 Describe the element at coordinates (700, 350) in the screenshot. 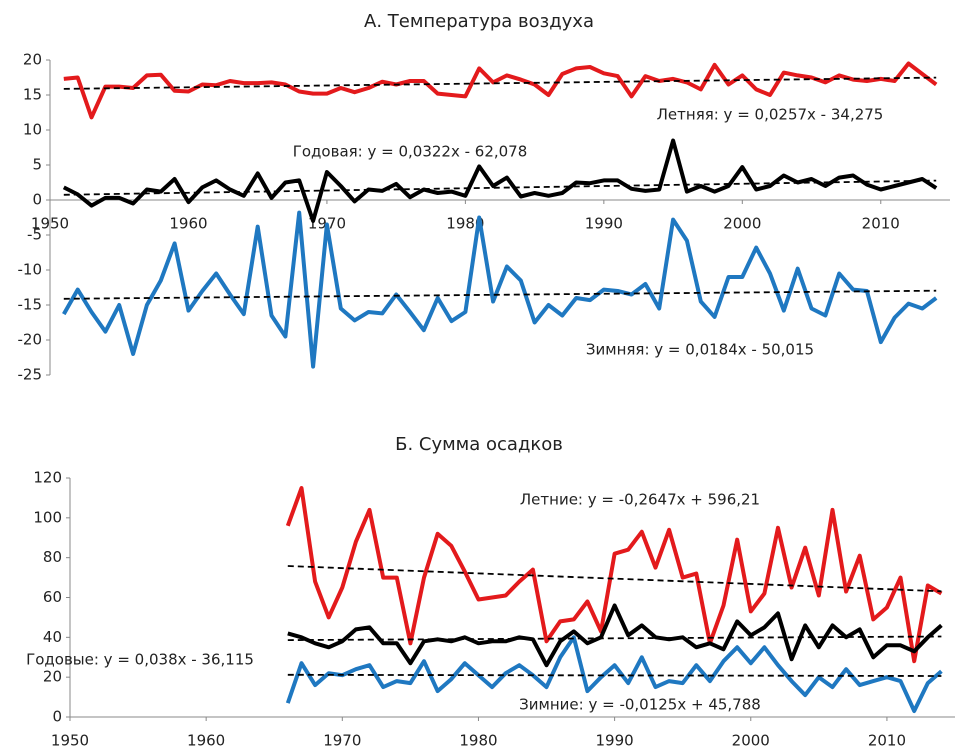

I see `trend-equation: Зимняя: y = 0,0184x - 50,015` at that location.